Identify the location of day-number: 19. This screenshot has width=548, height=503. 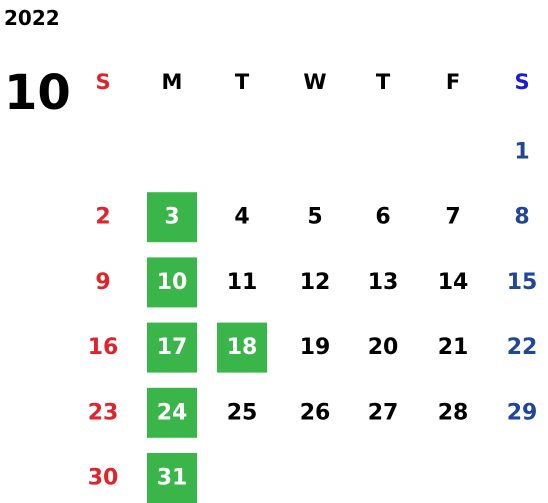
(315, 347).